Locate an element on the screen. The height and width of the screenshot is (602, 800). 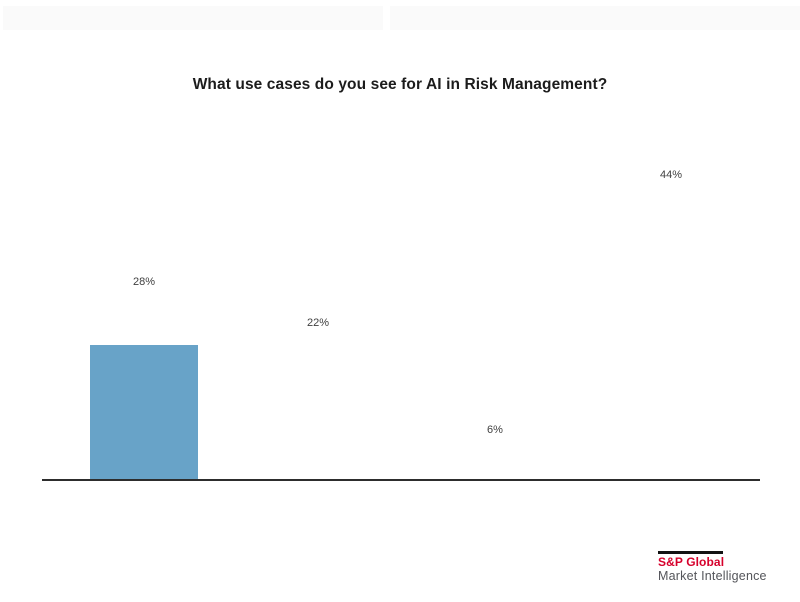
x-axis-baseline is located at coordinates (401, 480).